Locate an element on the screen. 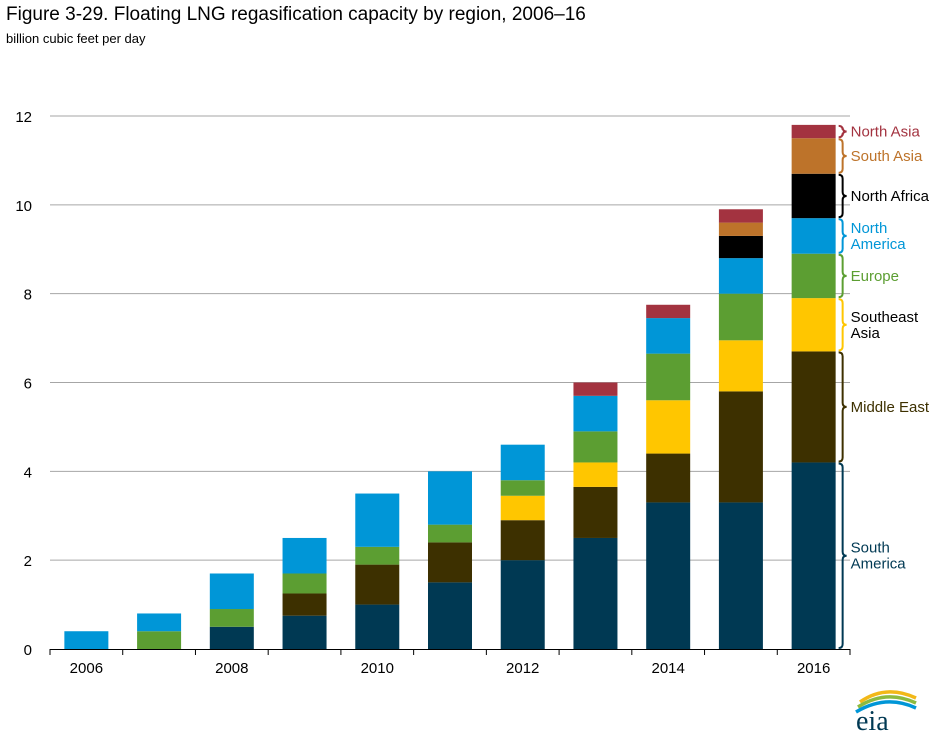 The height and width of the screenshot is (738, 944). y-tick-label: 6 is located at coordinates (28, 384).